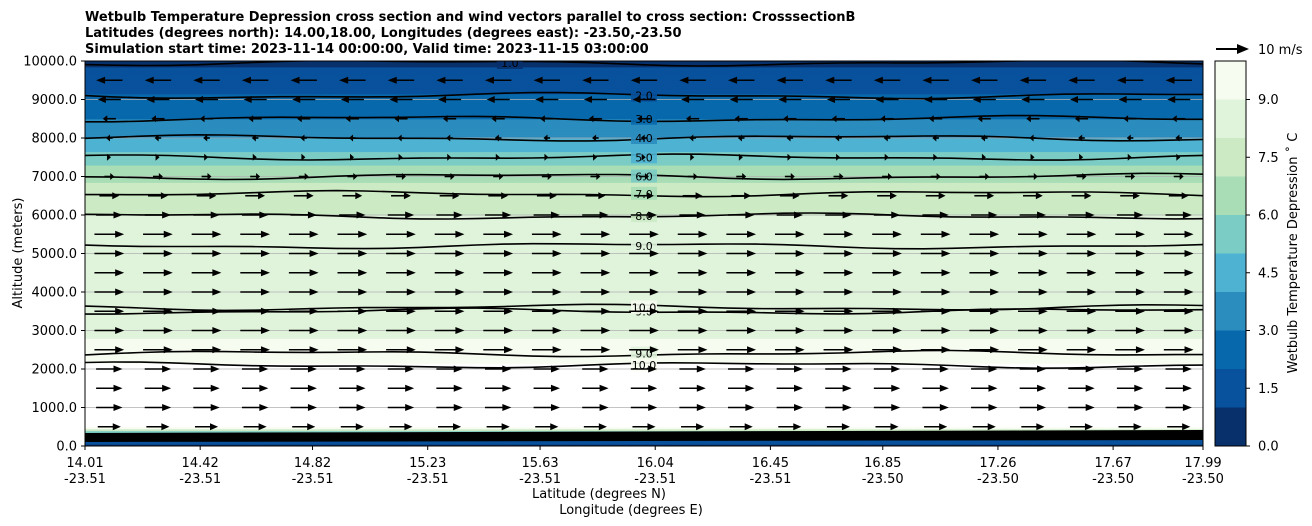  Describe the element at coordinates (55, 331) in the screenshot. I see `y-tick-label: 3000.0` at that location.